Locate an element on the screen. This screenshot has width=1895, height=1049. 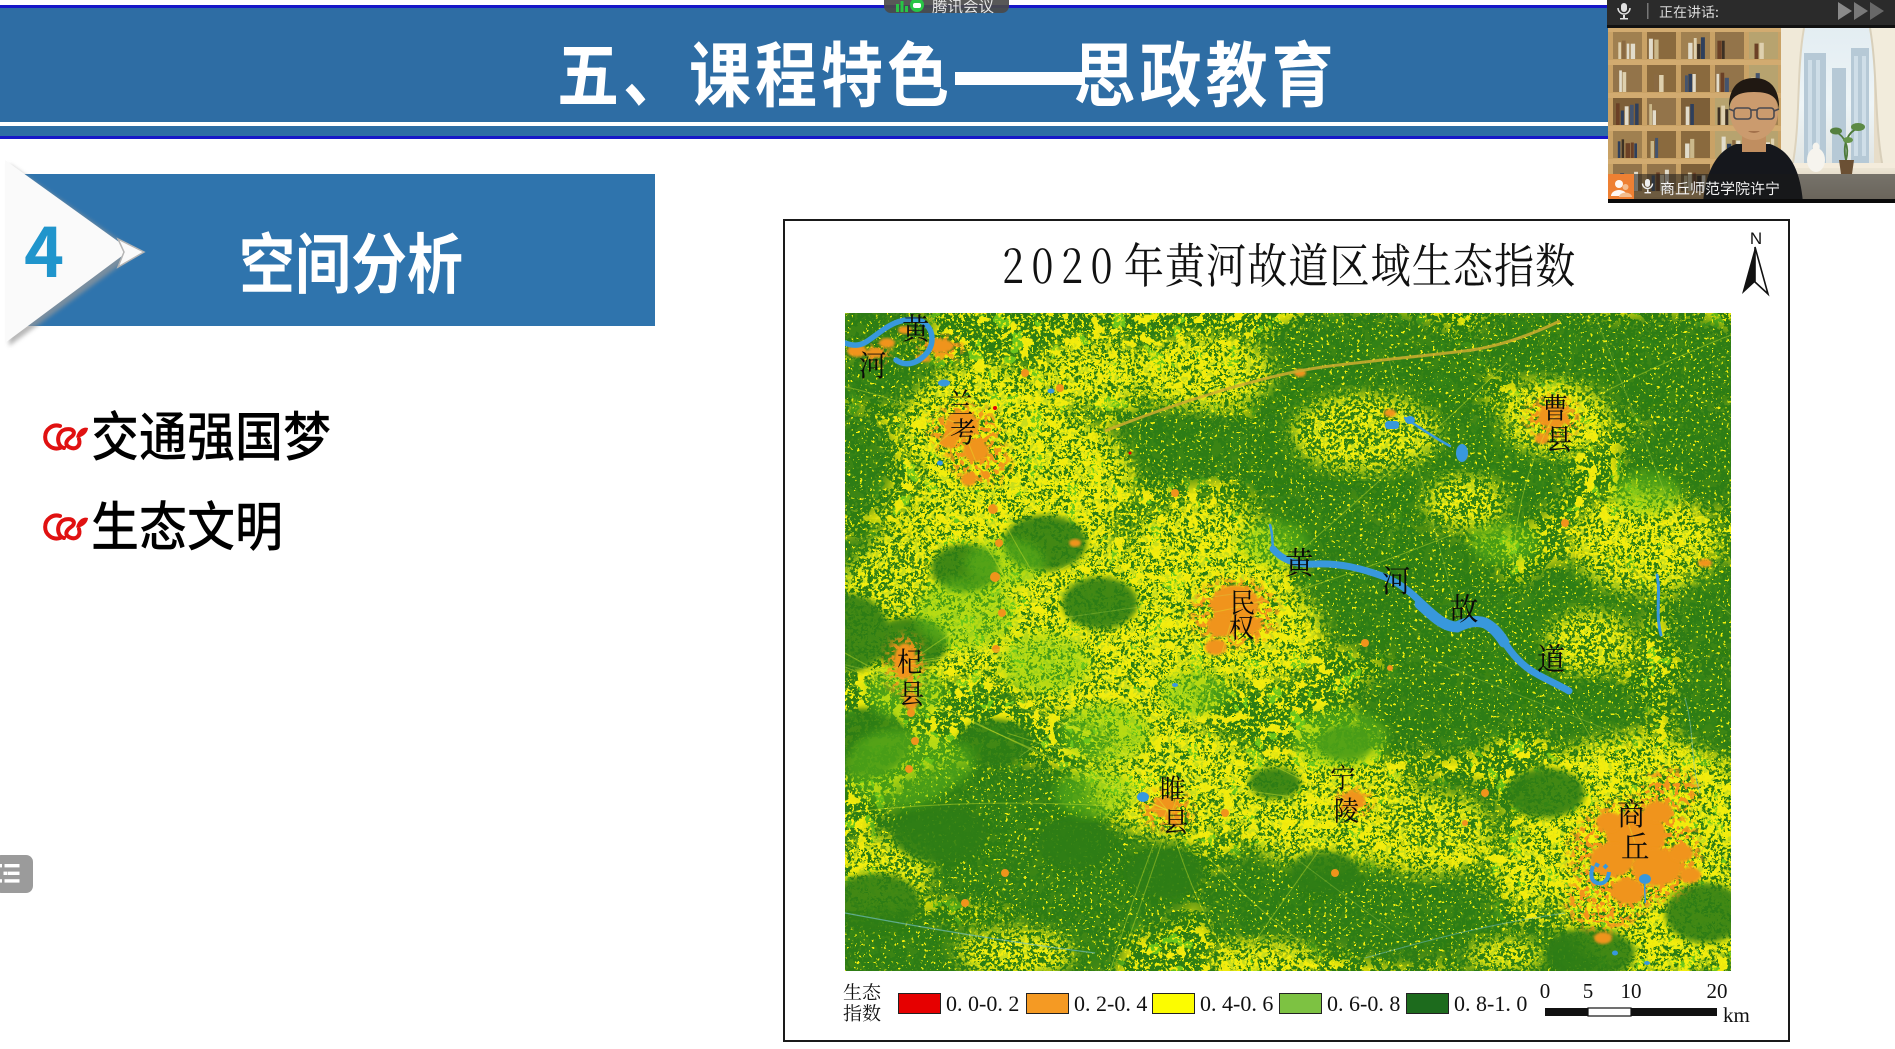
svg-text: 20 is located at coordinates (1717, 991).